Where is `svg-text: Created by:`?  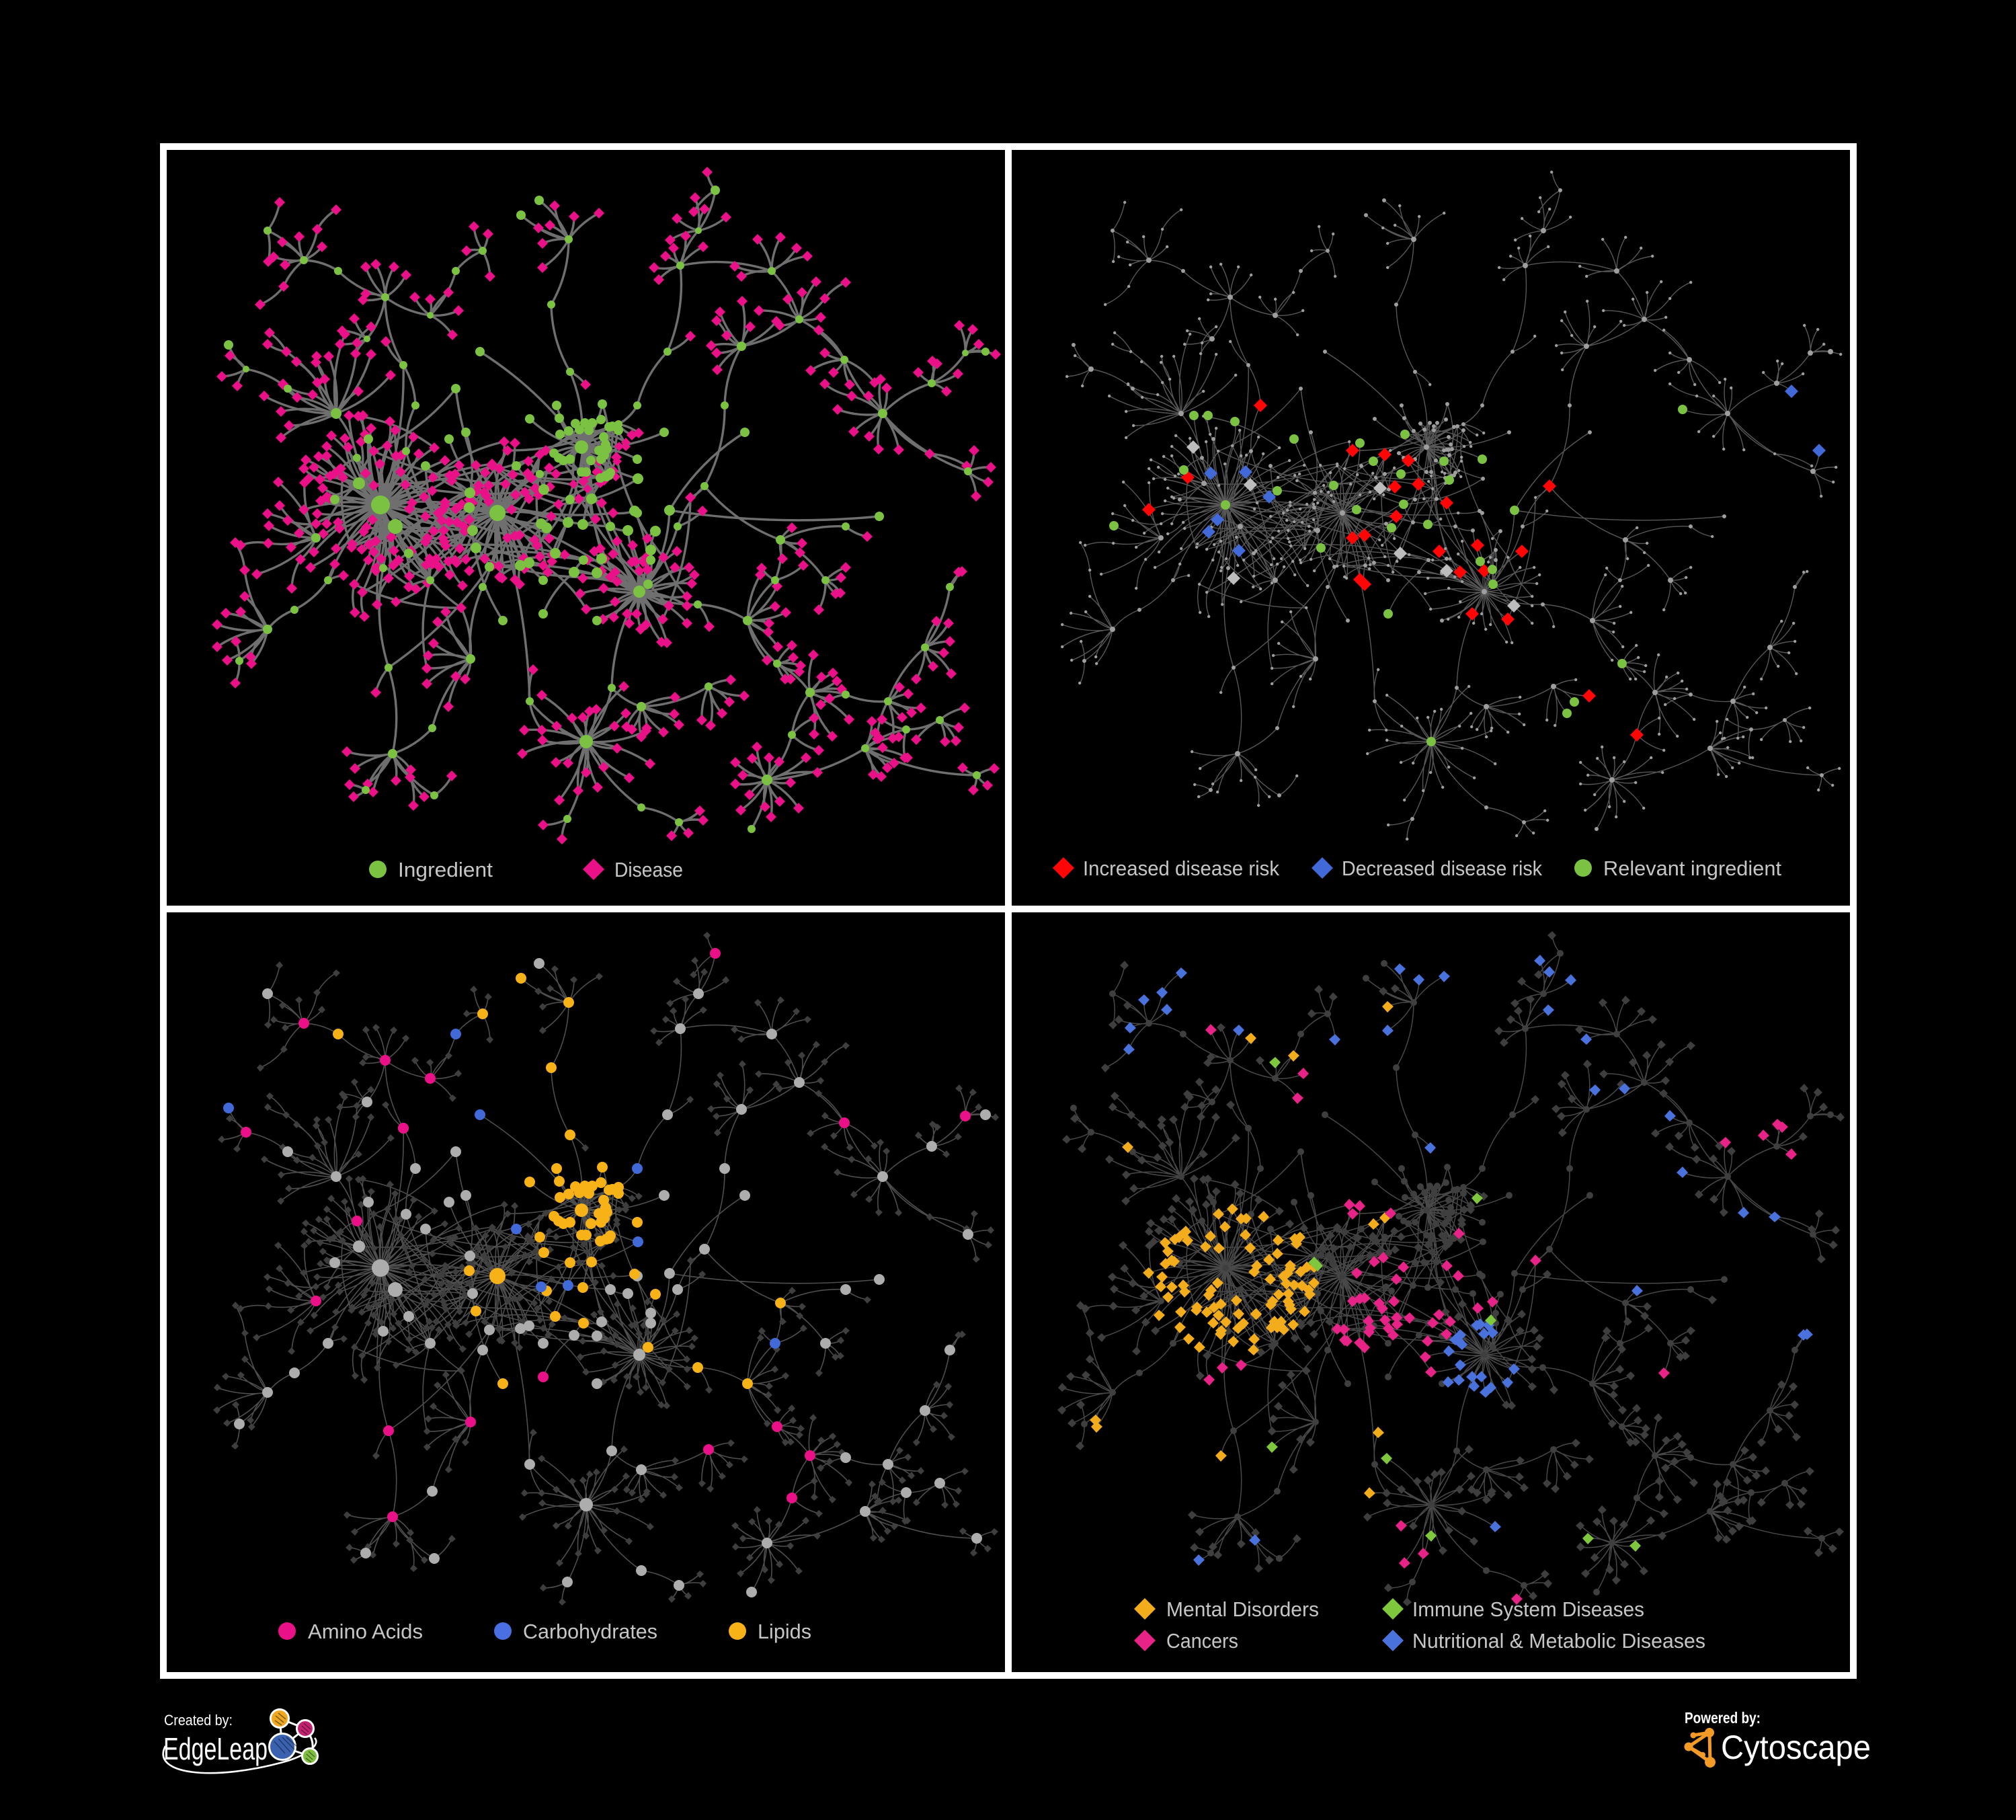
svg-text: Created by: is located at coordinates (198, 1720).